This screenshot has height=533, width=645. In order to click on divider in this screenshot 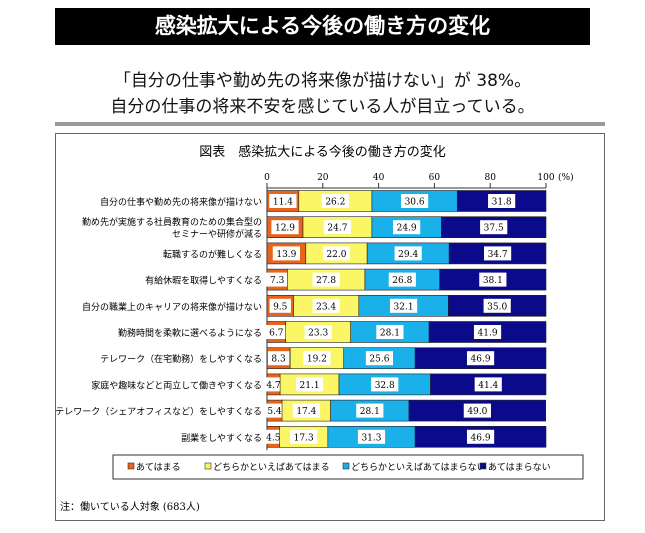, I will do `click(330, 124)`.